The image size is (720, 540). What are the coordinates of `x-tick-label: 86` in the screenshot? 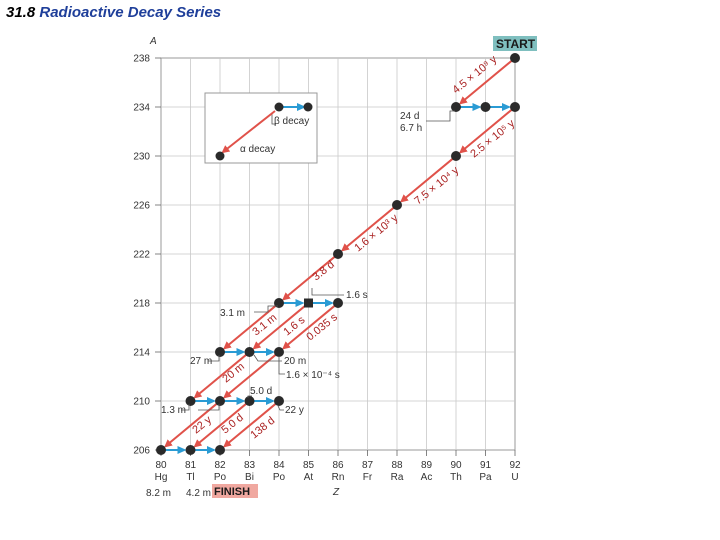 It's located at (338, 465).